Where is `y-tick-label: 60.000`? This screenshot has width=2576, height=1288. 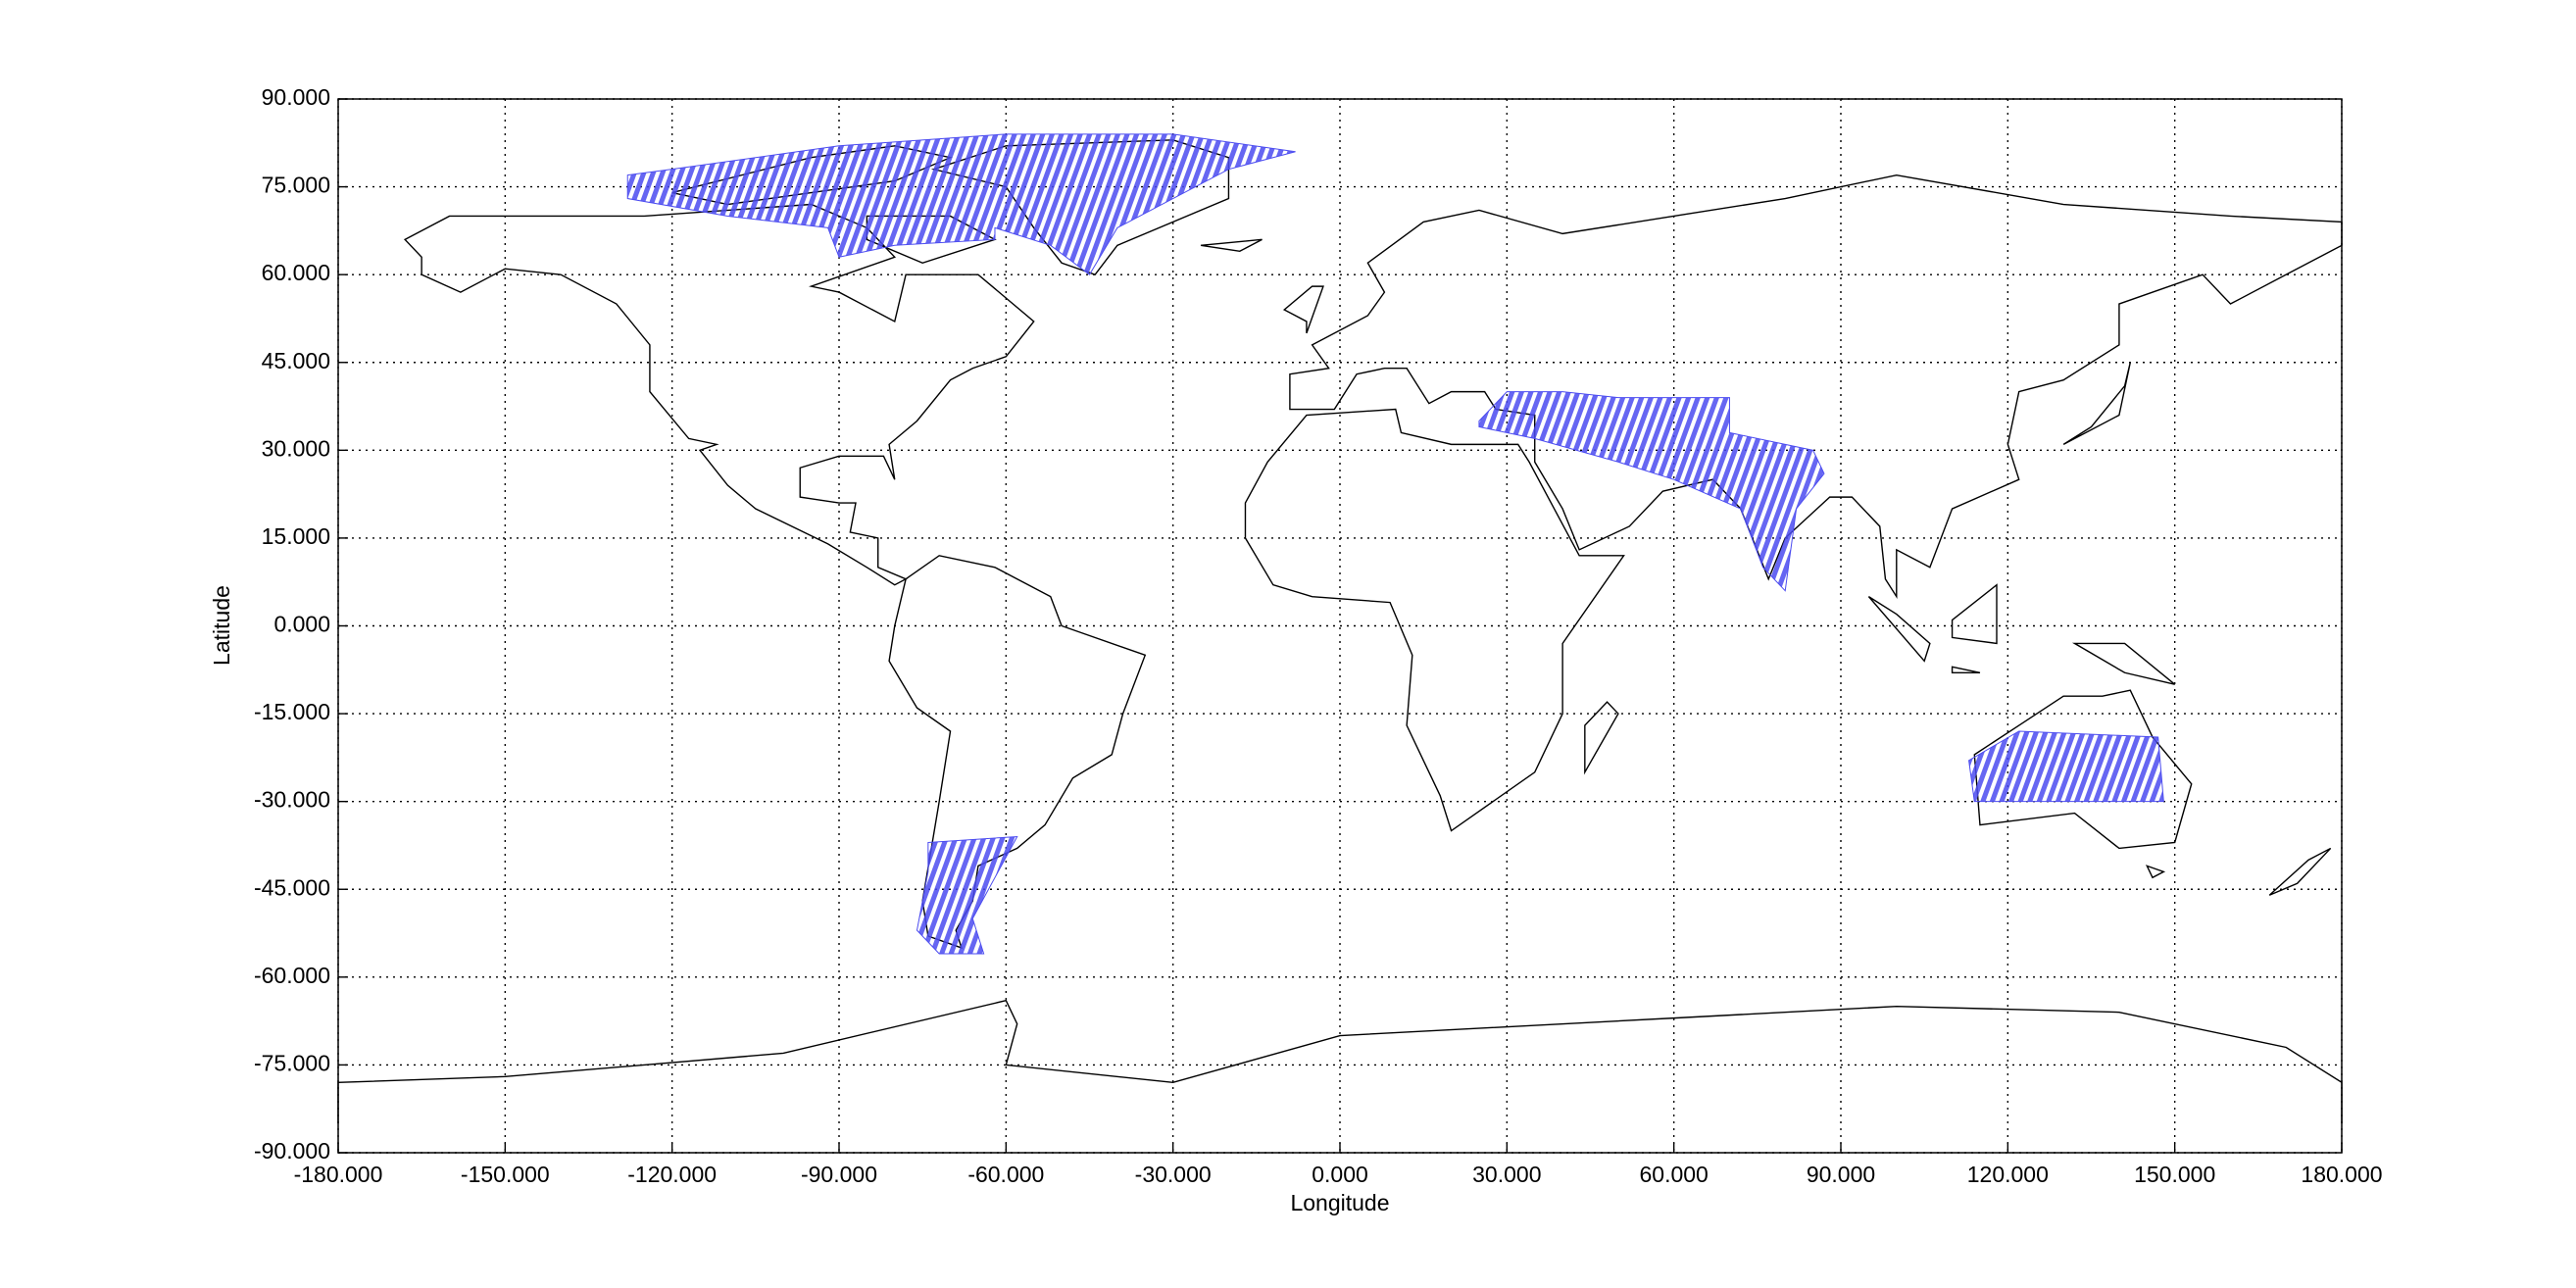 y-tick-label: 60.000 is located at coordinates (296, 272).